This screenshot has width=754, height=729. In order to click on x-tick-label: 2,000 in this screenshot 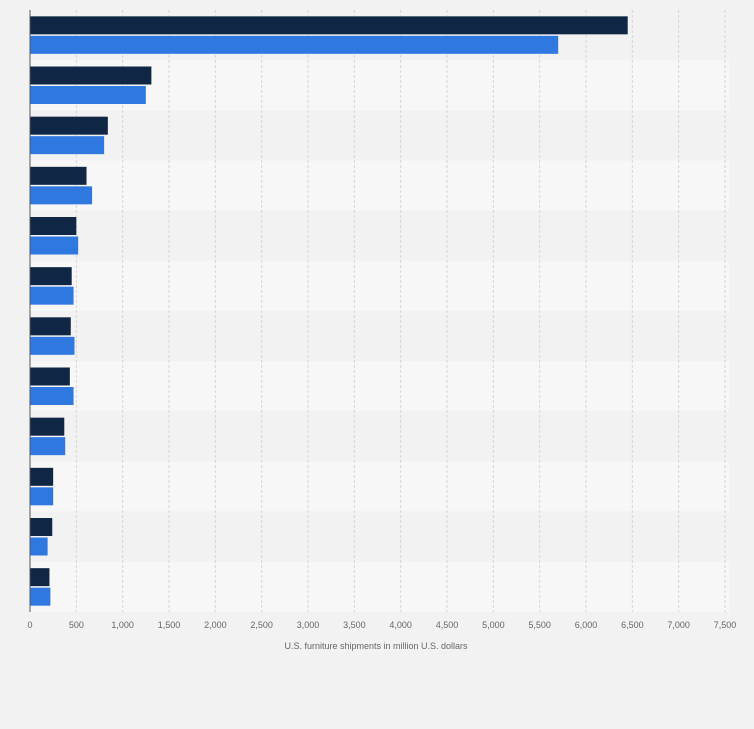, I will do `click(215, 625)`.